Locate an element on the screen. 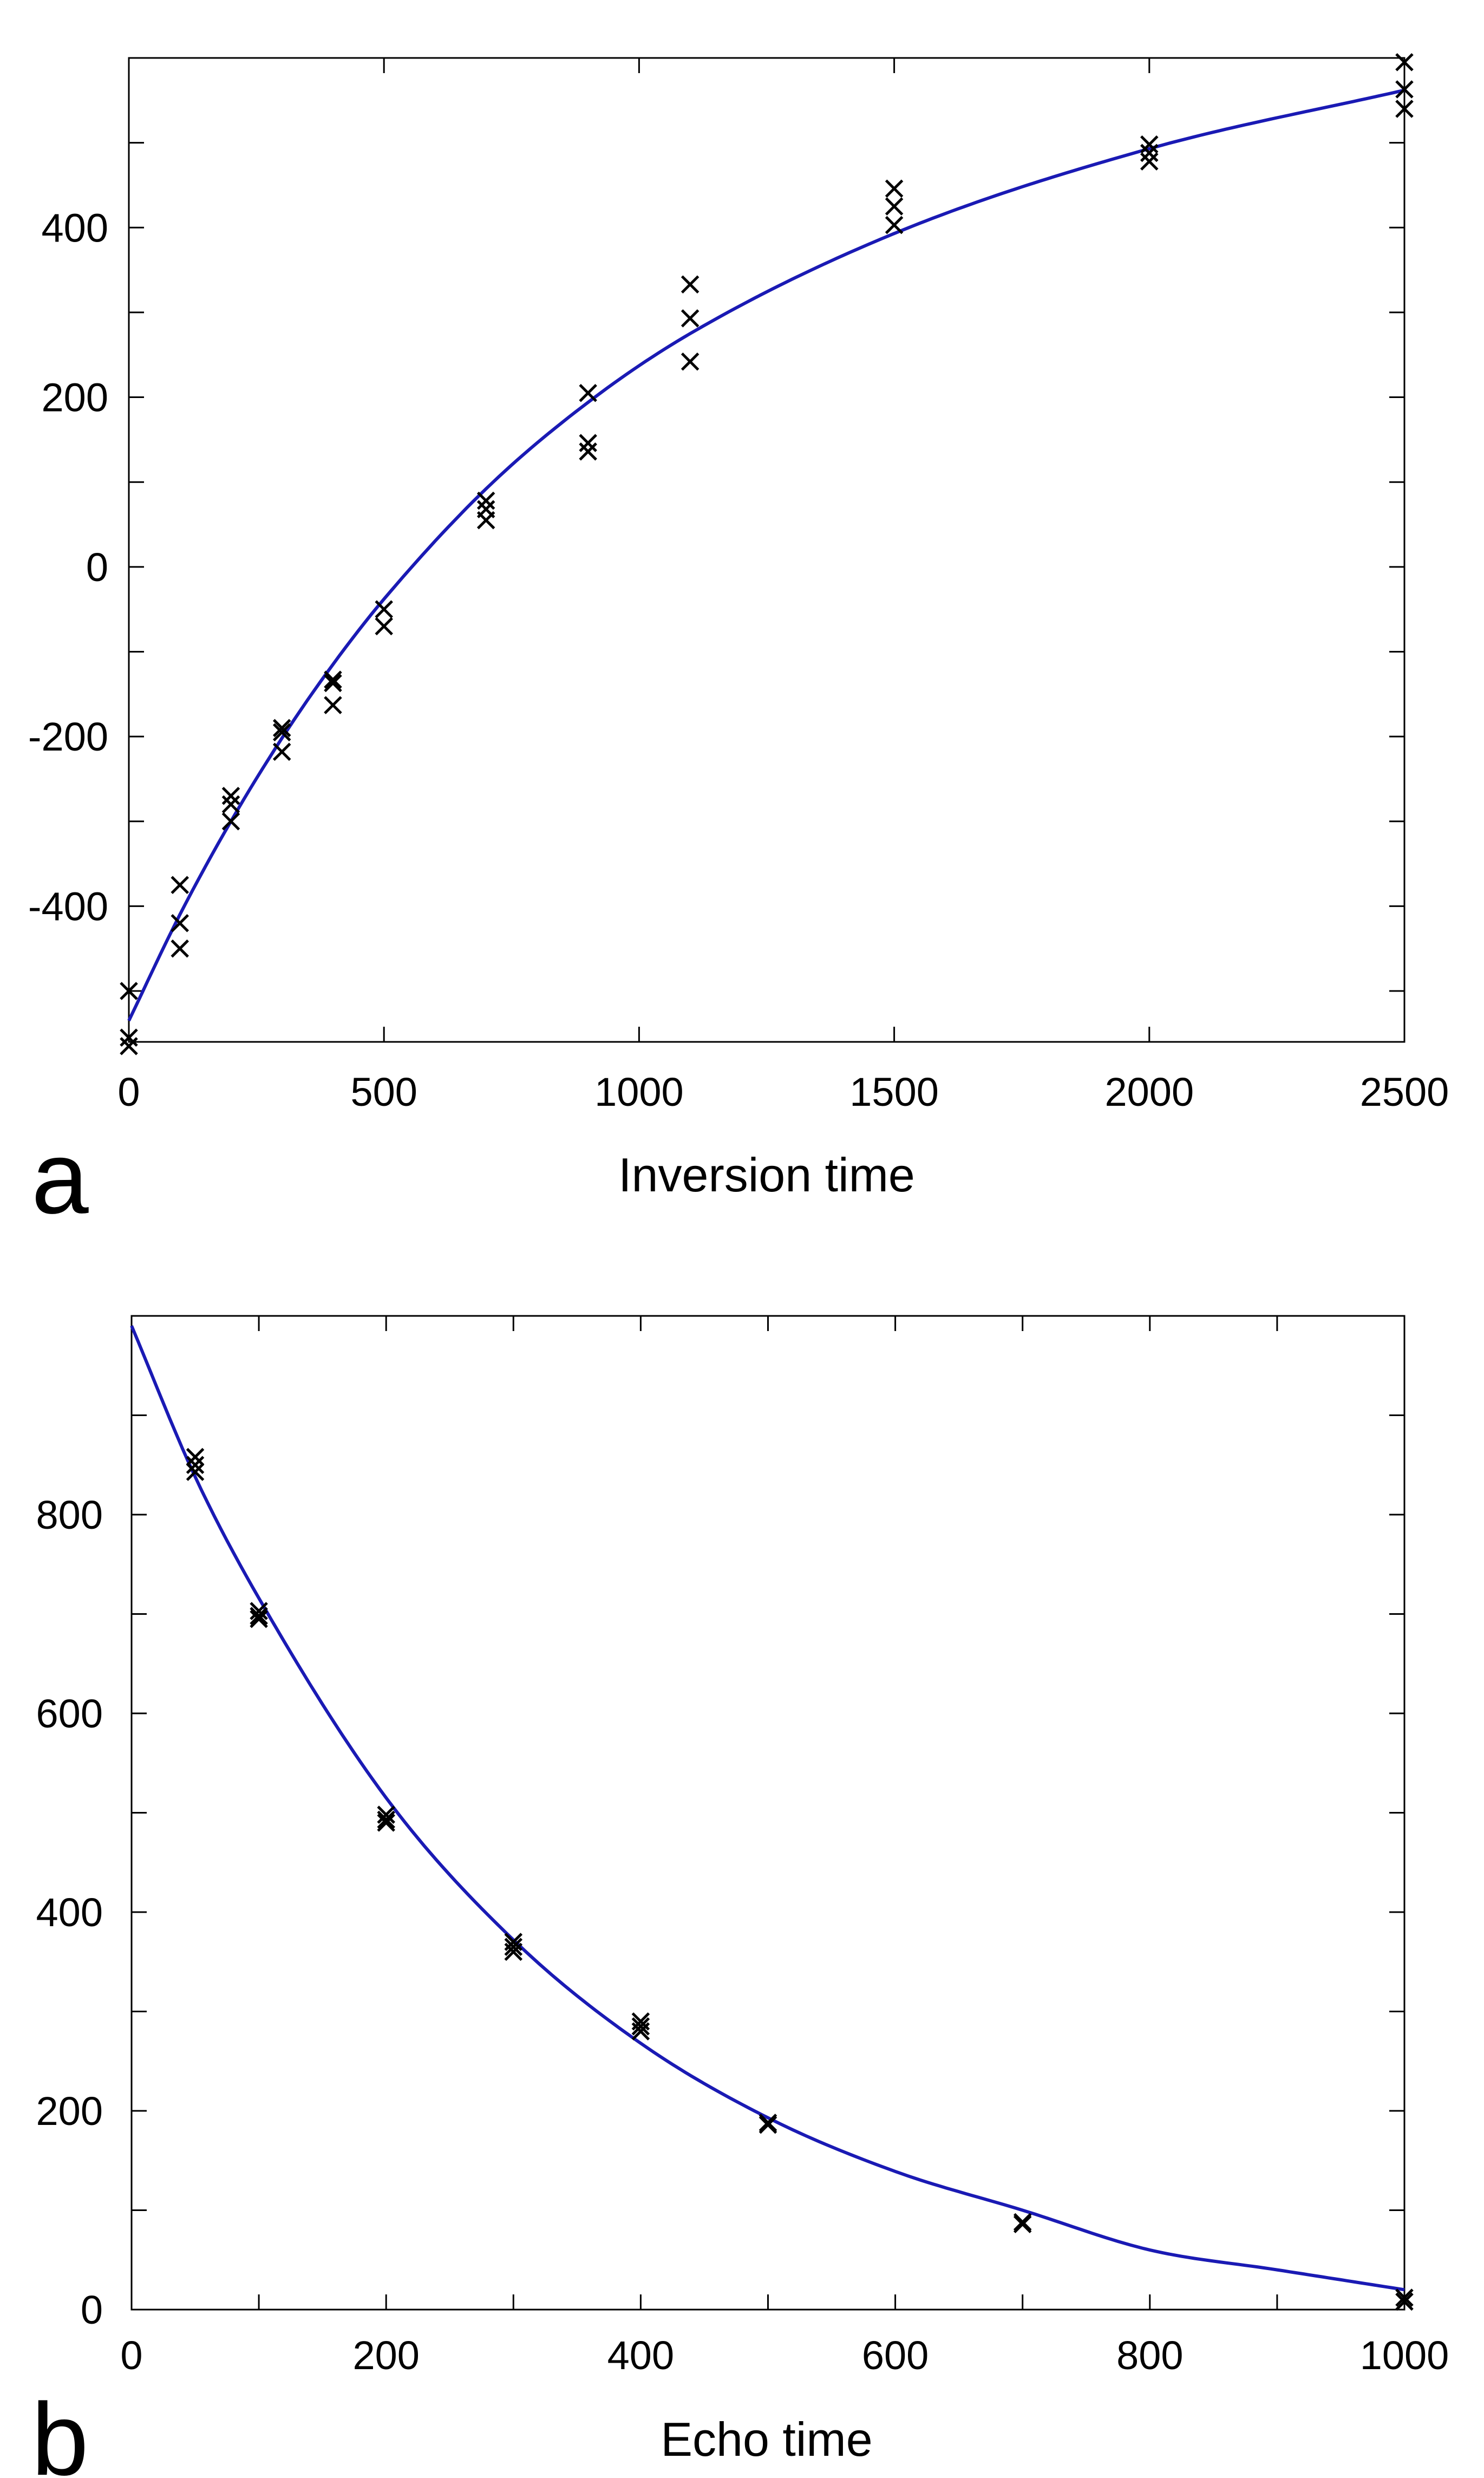 Image resolution: width=1484 pixels, height=2478 pixels. panel-letter: a is located at coordinates (60, 1177).